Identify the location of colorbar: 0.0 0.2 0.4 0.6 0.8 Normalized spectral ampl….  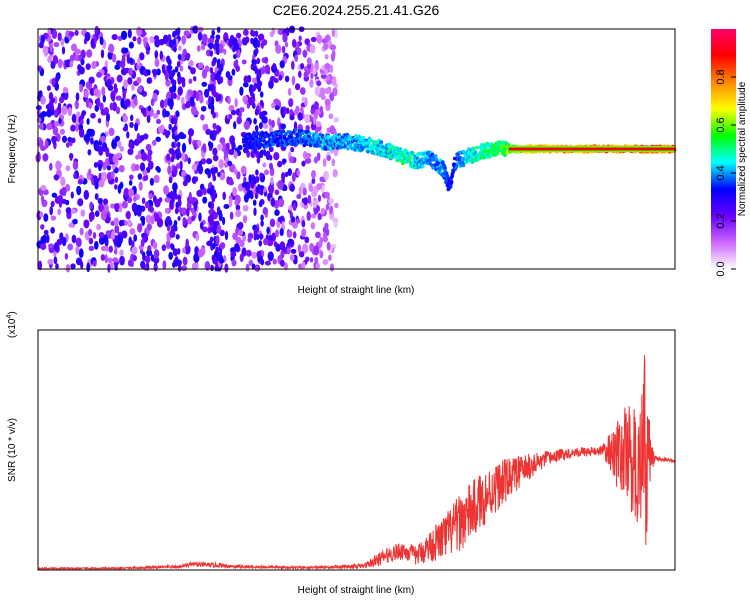
(729, 153).